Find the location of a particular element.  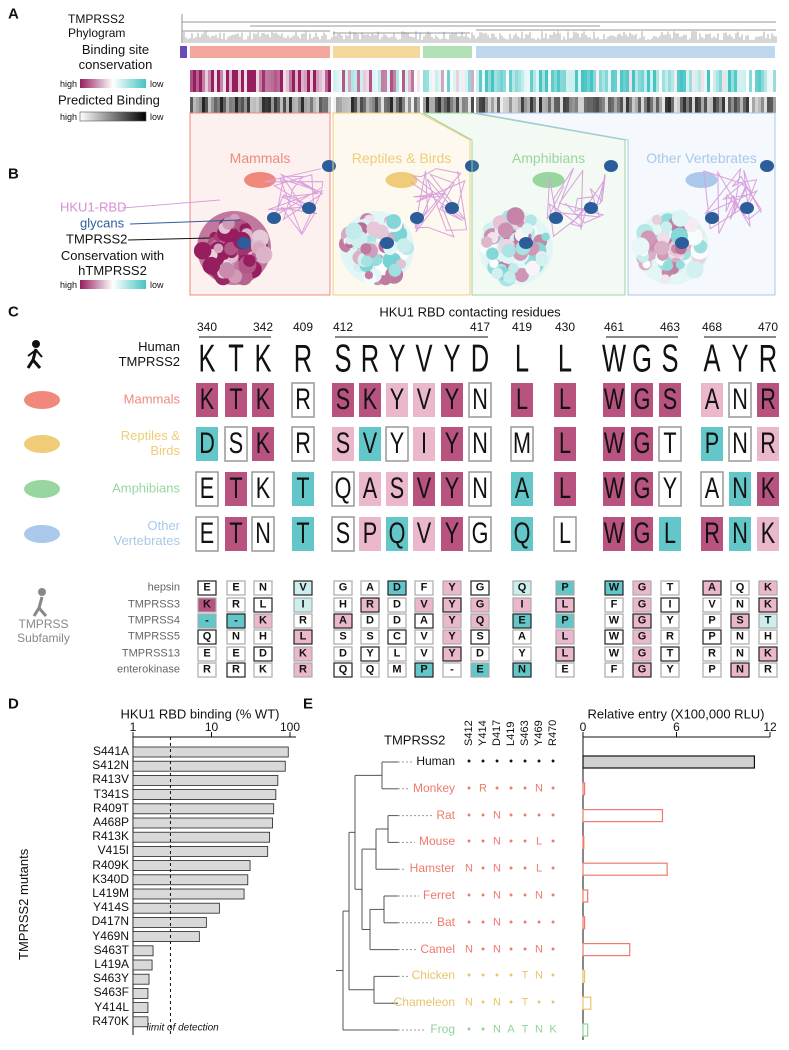

group-icon is located at coordinates (42, 489).